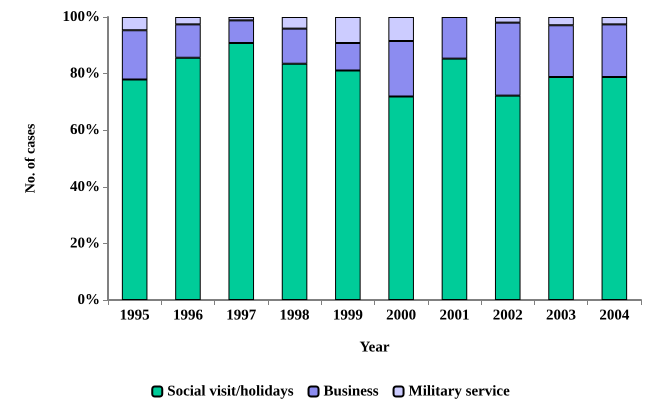 This screenshot has width=661, height=412. Describe the element at coordinates (401, 316) in the screenshot. I see `x-tick-label: 2000` at that location.